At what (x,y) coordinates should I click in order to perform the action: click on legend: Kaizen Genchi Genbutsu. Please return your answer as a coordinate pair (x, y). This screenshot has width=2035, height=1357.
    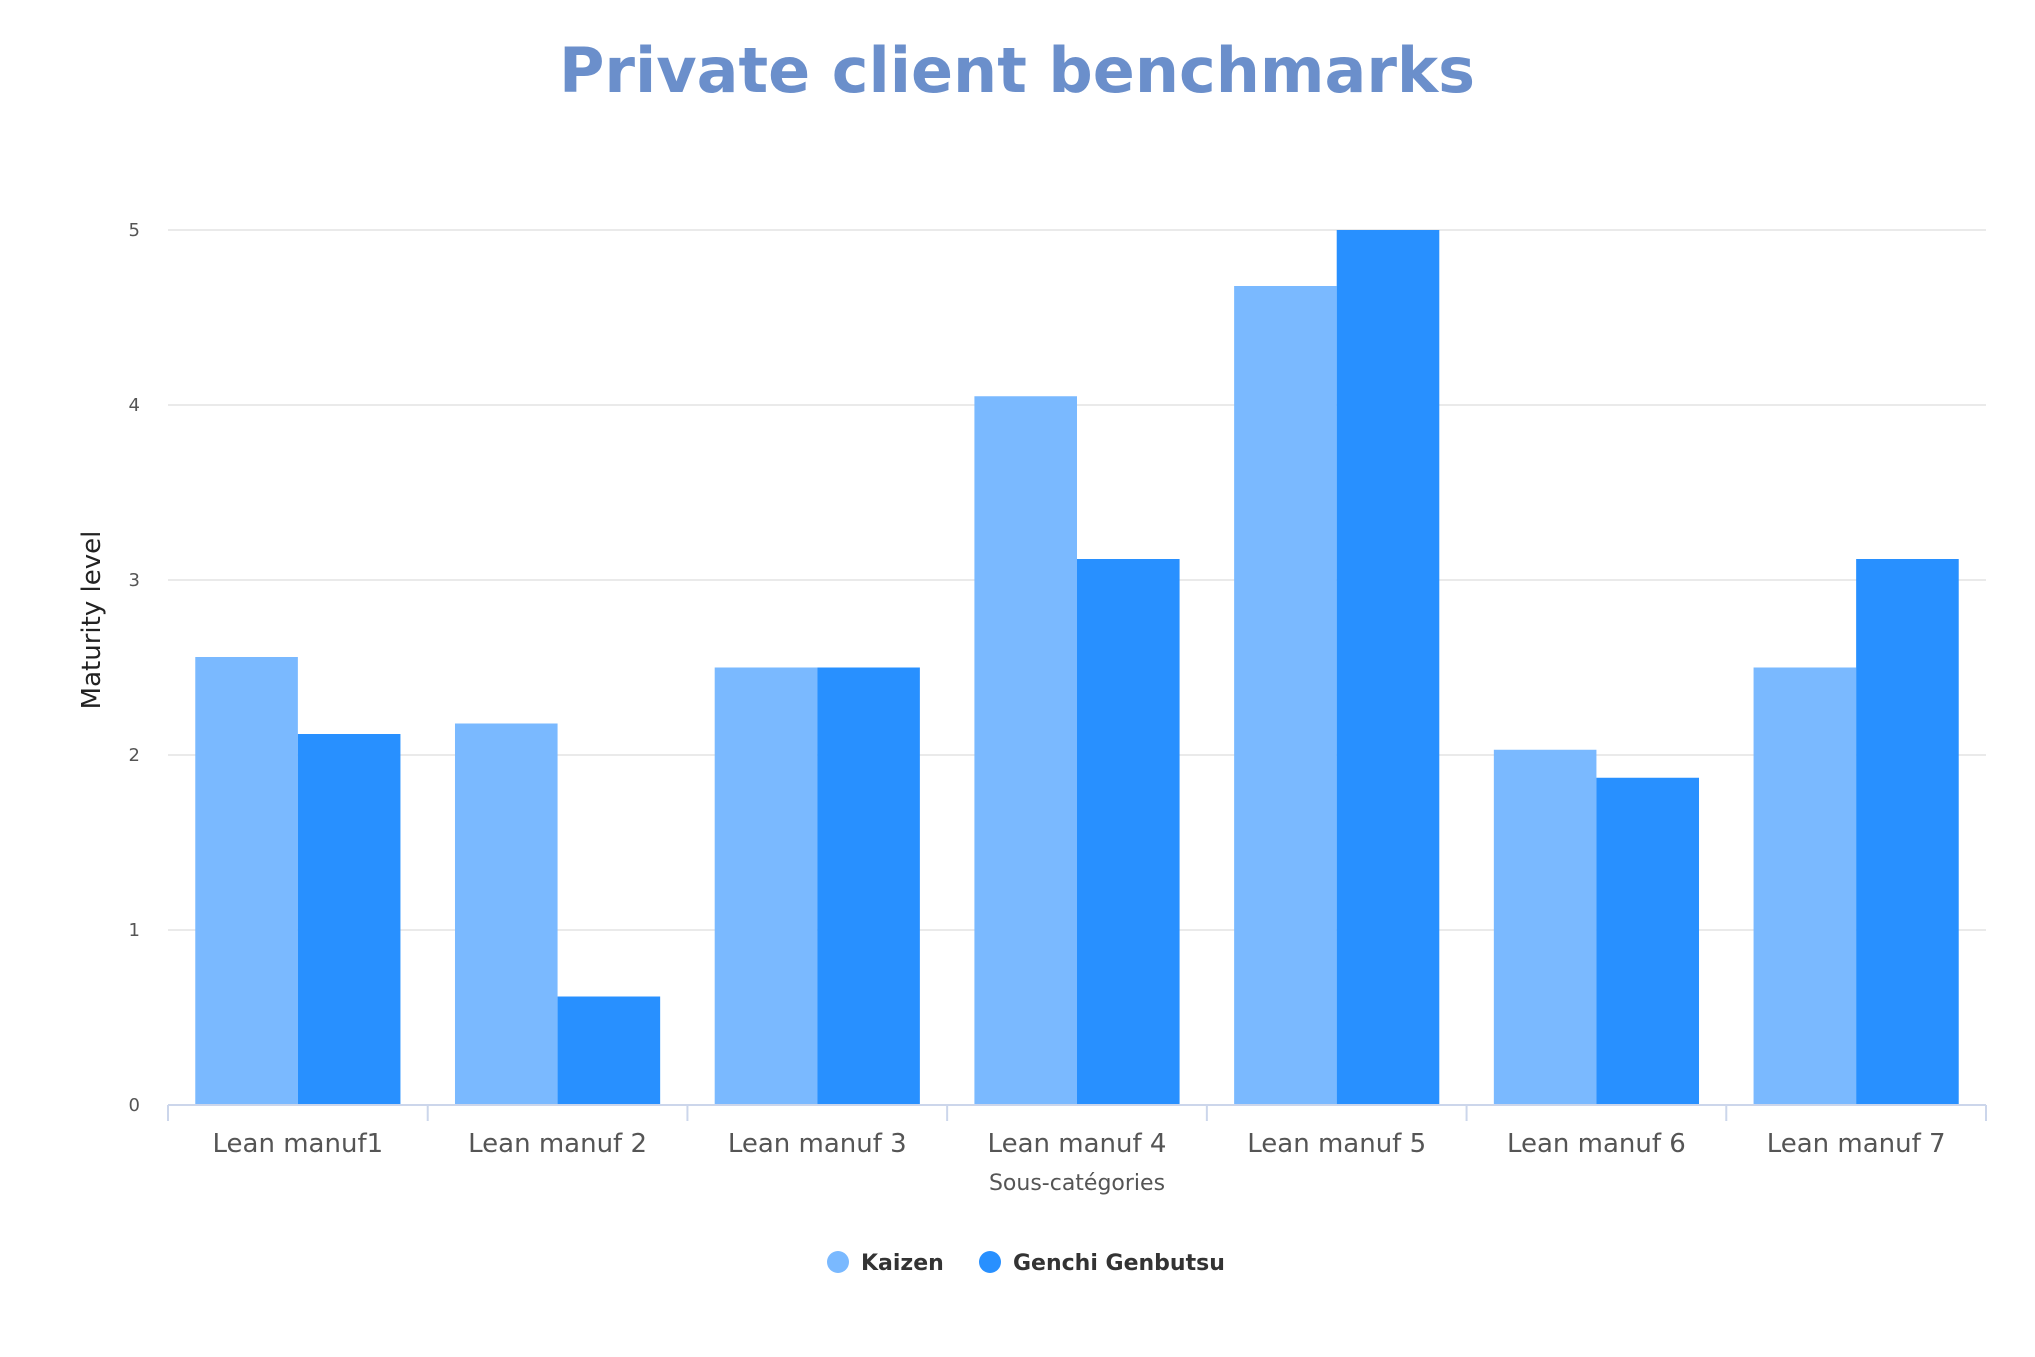
    Looking at the image, I should click on (1026, 1263).